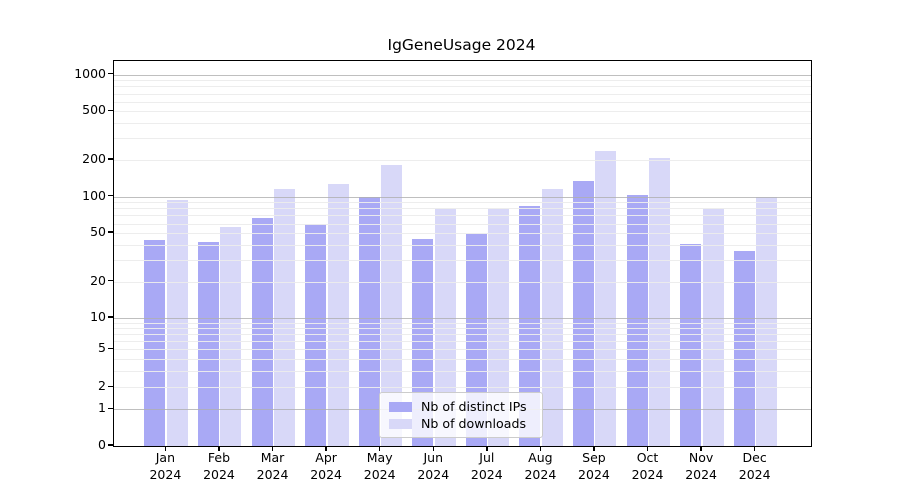 This screenshot has height=500, width=900. What do you see at coordinates (379, 466) in the screenshot?
I see `x-tick-label: May 2024` at bounding box center [379, 466].